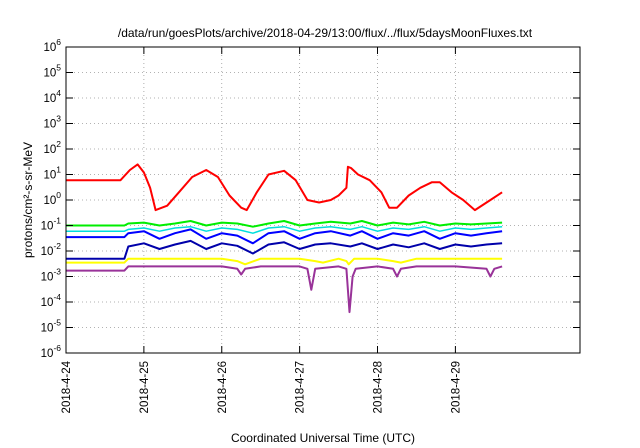 The image size is (640, 448). What do you see at coordinates (51, 224) in the screenshot?
I see `y-tick-label: 10⁻¹` at bounding box center [51, 224].